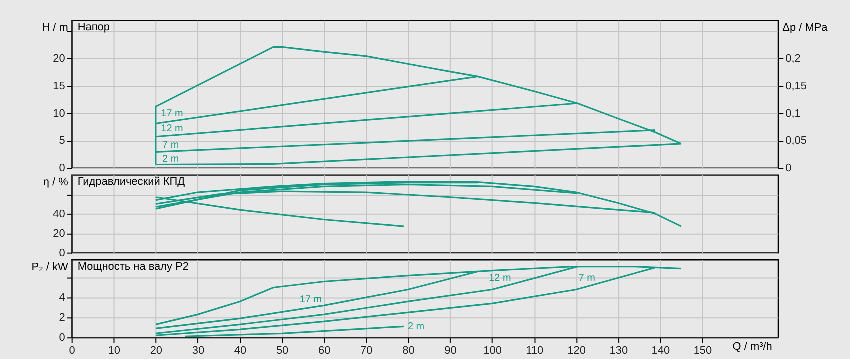 The width and height of the screenshot is (850, 359). I want to click on x-tick-label: 50, so click(282, 351).